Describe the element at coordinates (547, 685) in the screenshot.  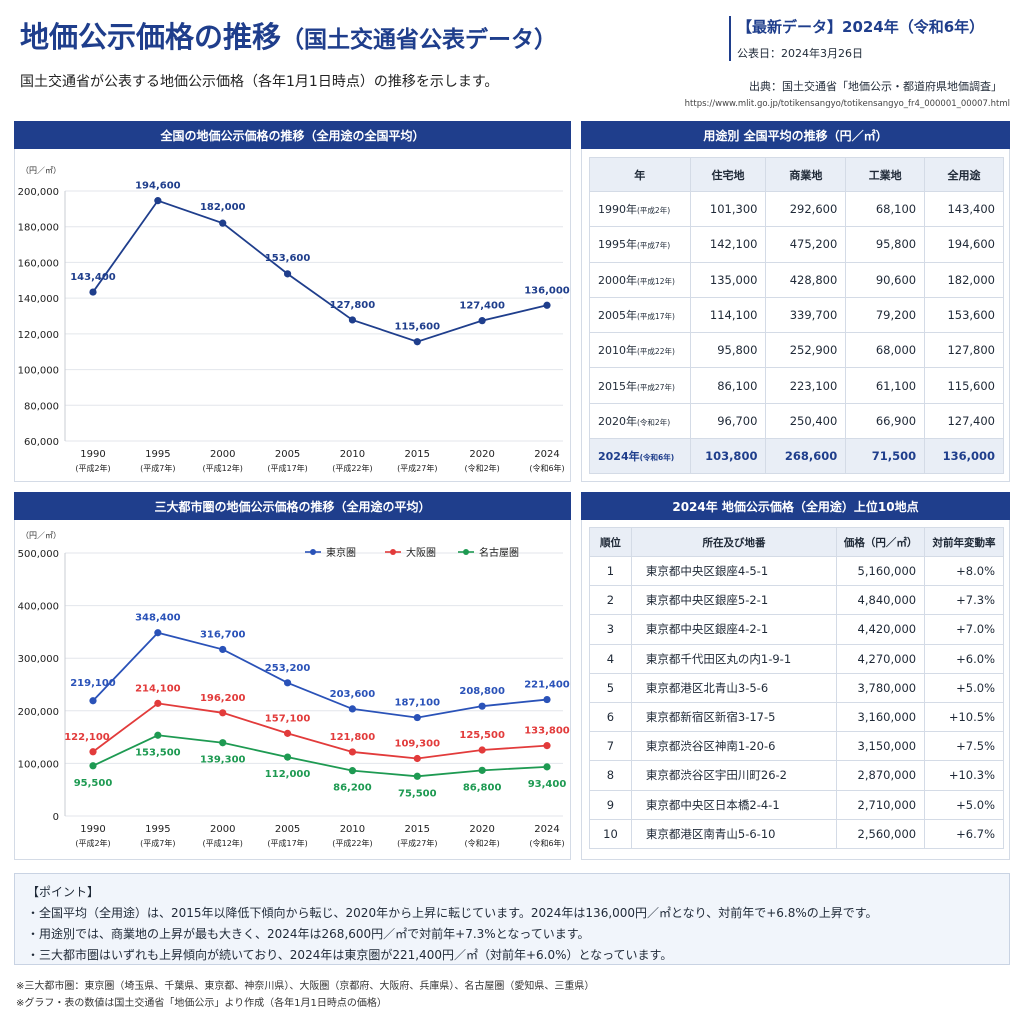
I see `data-label: 221,400` at that location.